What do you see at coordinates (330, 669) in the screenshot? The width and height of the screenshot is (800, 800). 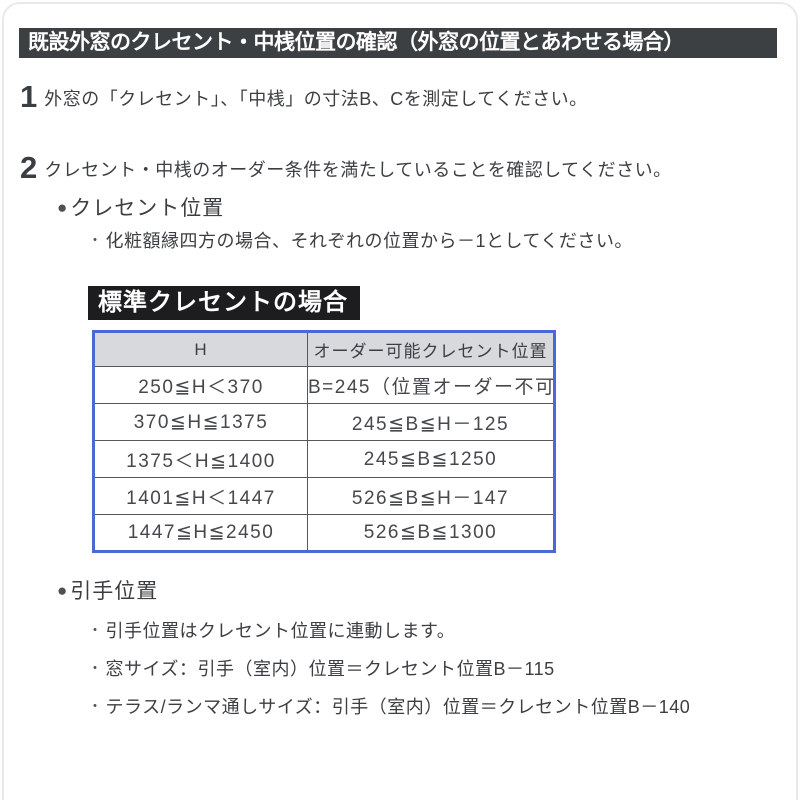 I see `handle-note-text: 窓サイズ：引手（室内）位置＝クレセント位置B－115` at bounding box center [330, 669].